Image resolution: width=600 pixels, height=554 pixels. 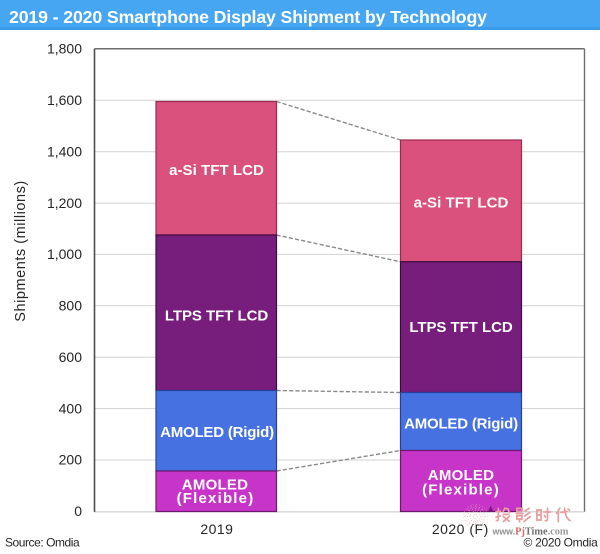 What do you see at coordinates (460, 529) in the screenshot?
I see `svg-text: 2020 (F)` at bounding box center [460, 529].